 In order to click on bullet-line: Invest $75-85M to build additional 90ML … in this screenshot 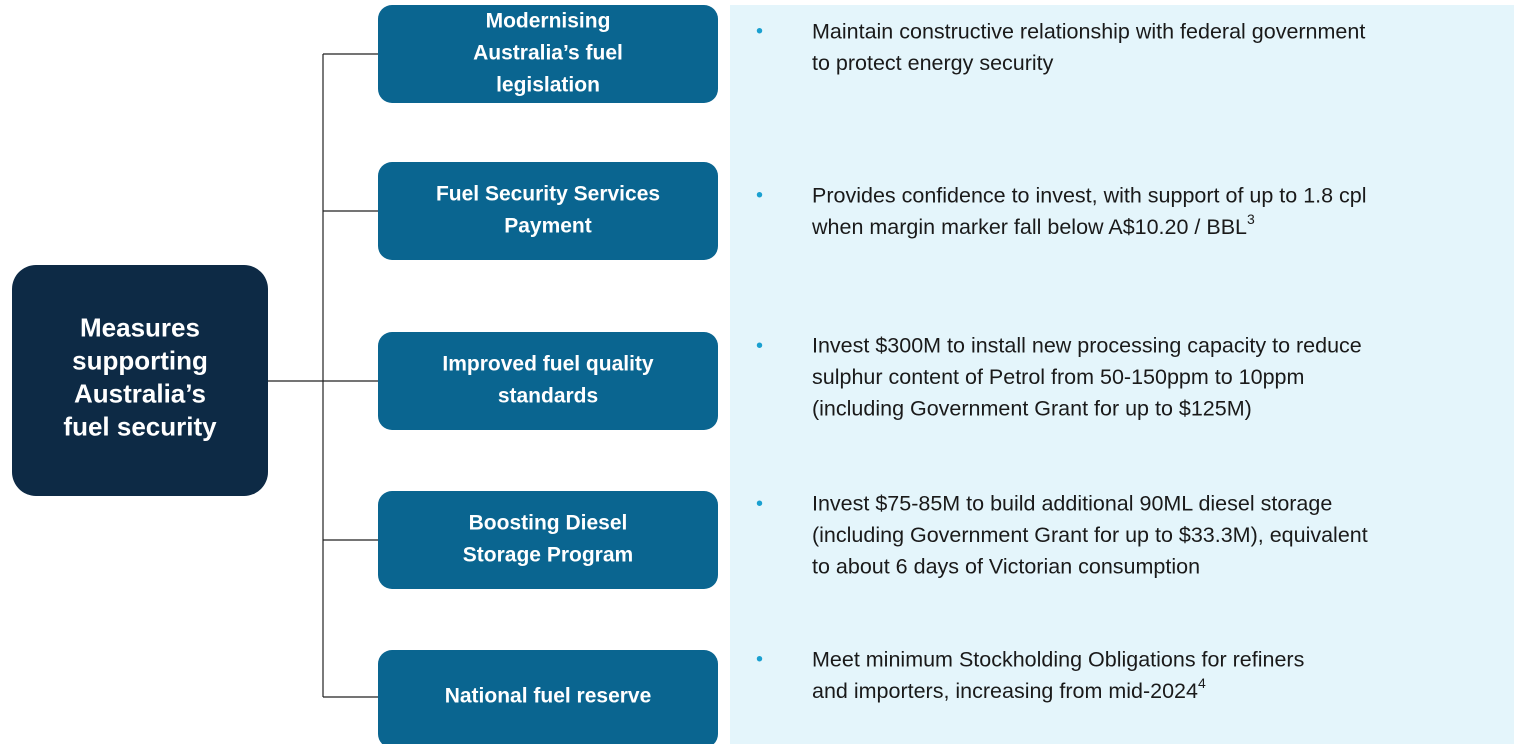, I will do `click(1072, 503)`.